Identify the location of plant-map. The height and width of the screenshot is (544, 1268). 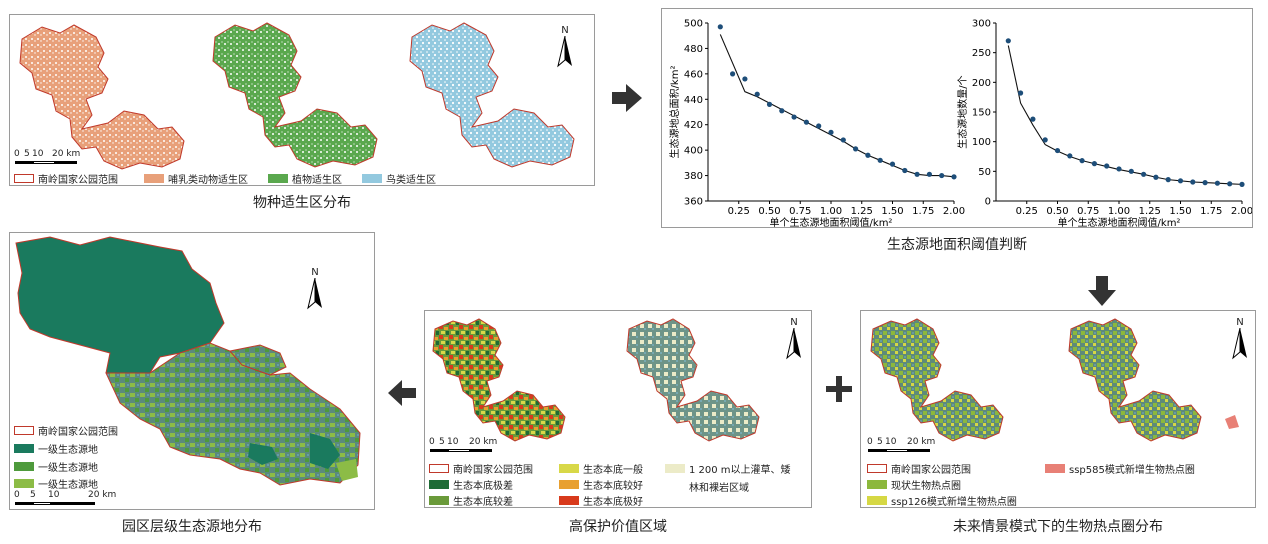
(295, 95).